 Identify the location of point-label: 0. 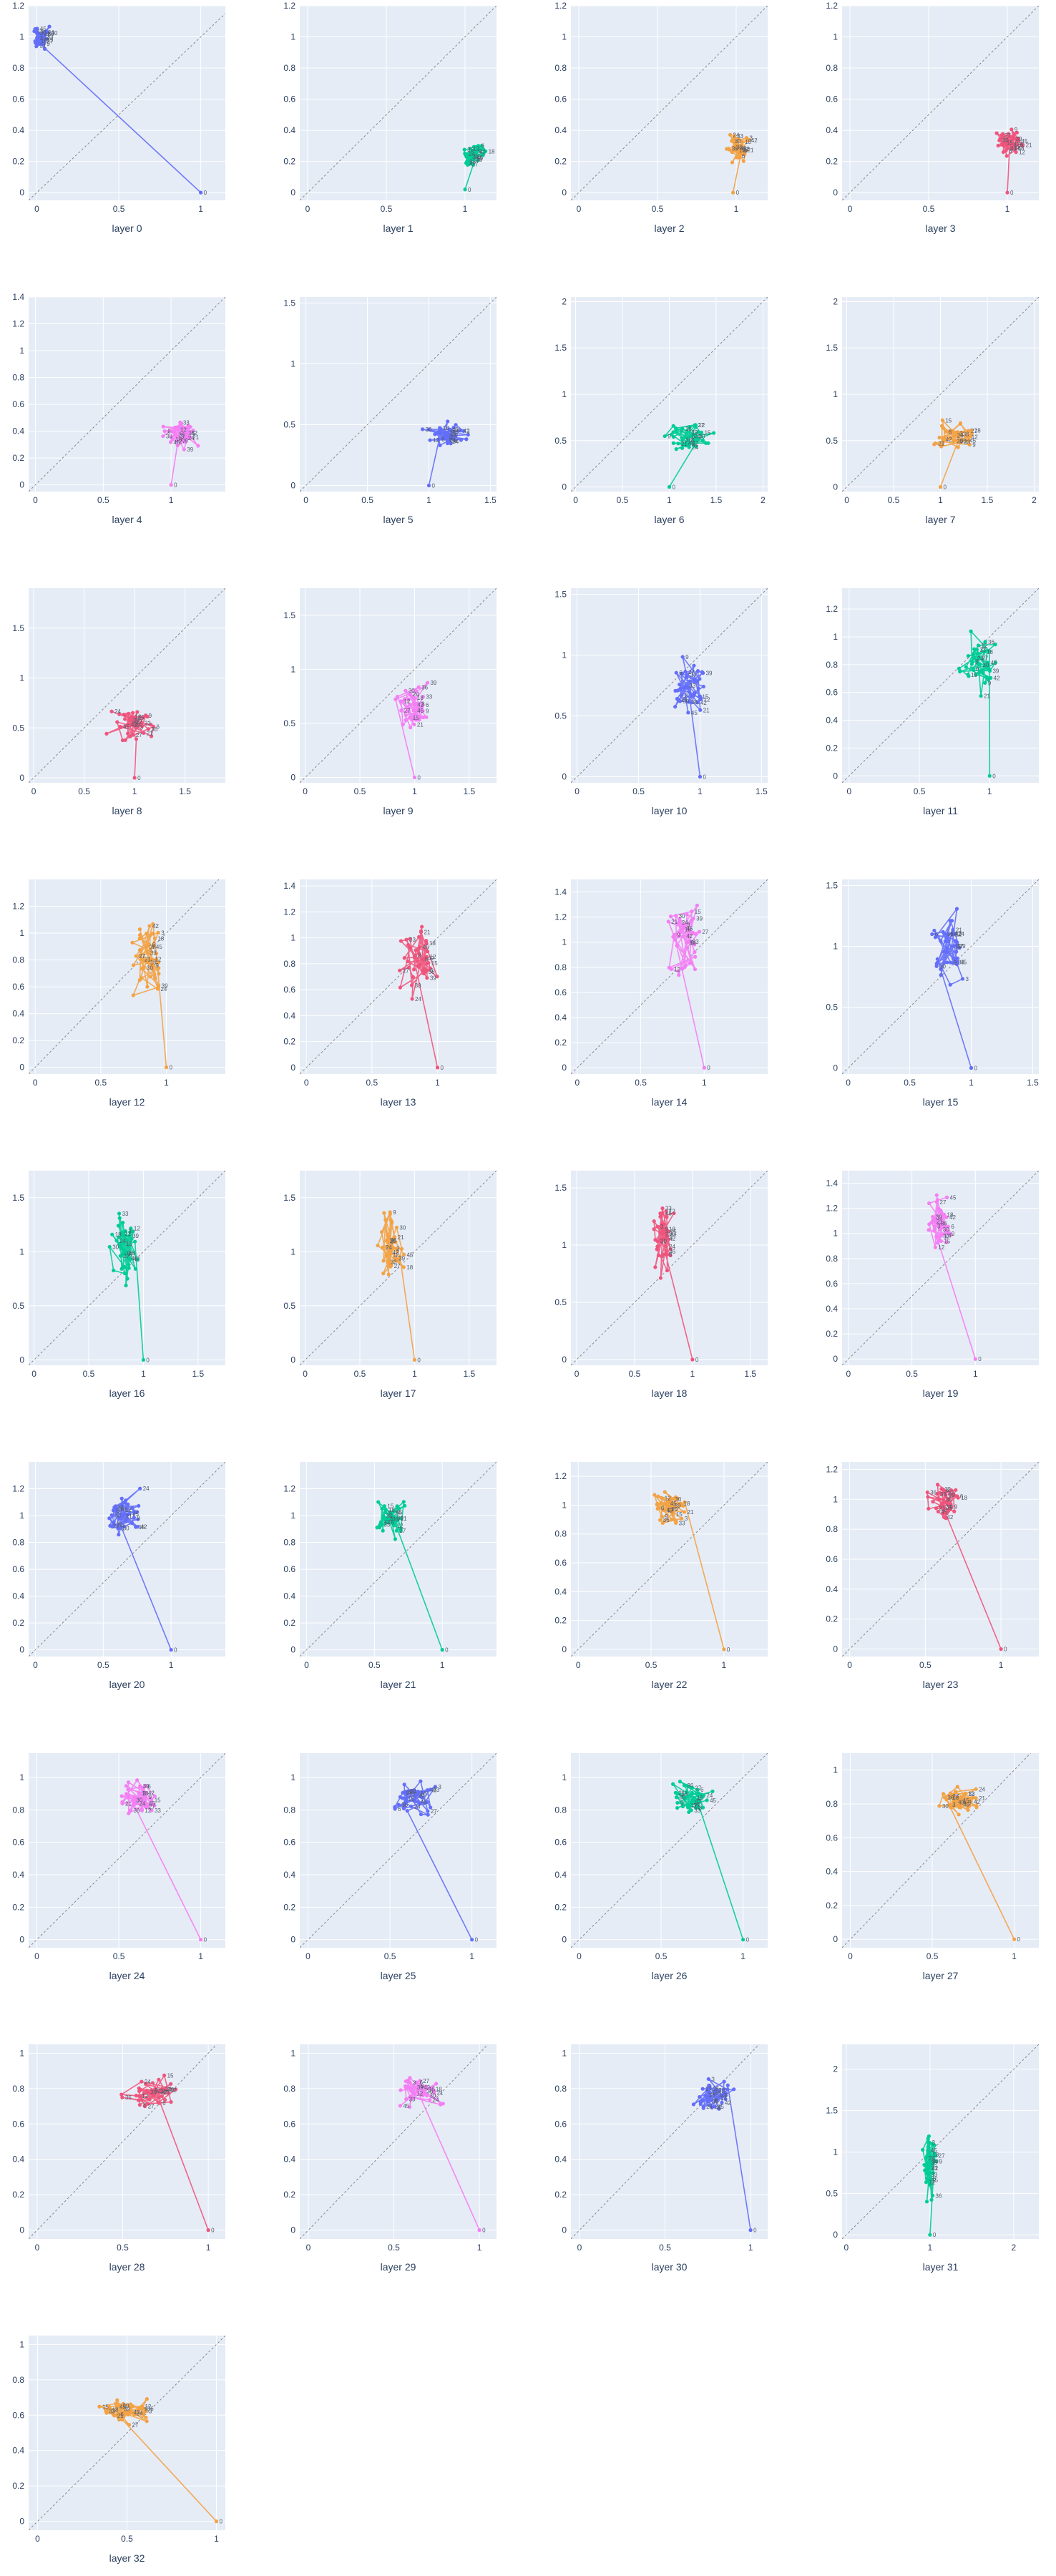
(433, 486).